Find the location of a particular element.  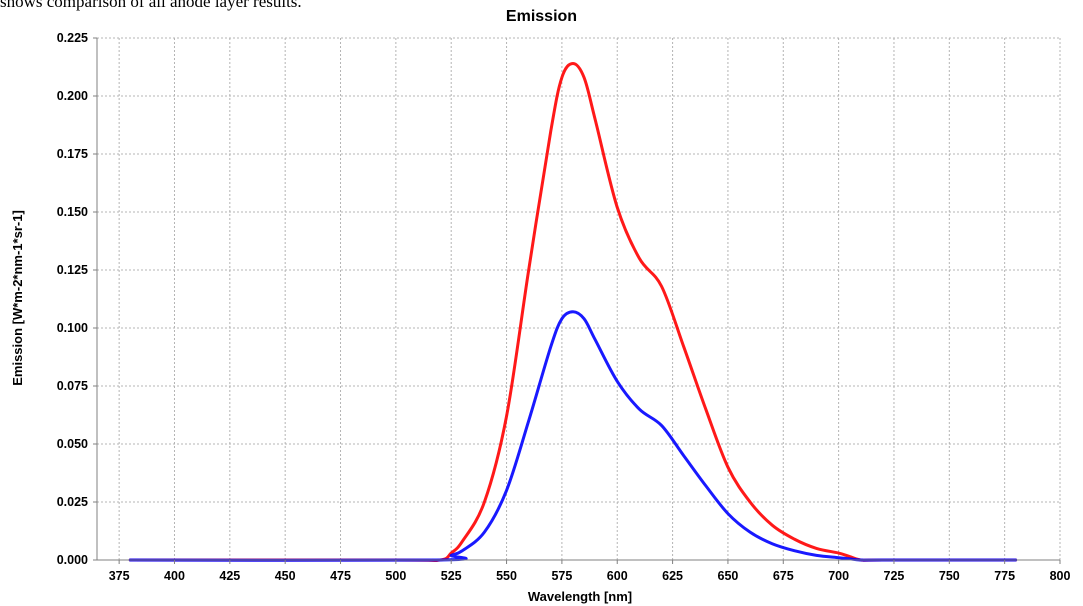

chart-title: Emission is located at coordinates (541, 16).